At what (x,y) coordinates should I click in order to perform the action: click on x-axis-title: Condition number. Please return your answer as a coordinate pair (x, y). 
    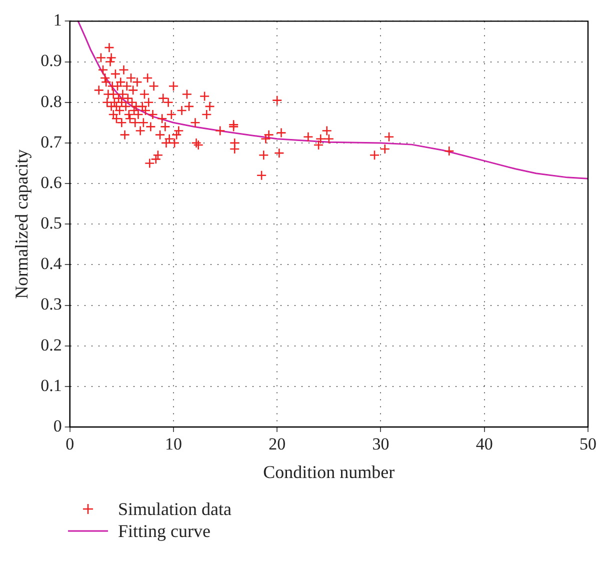
    Looking at the image, I should click on (329, 472).